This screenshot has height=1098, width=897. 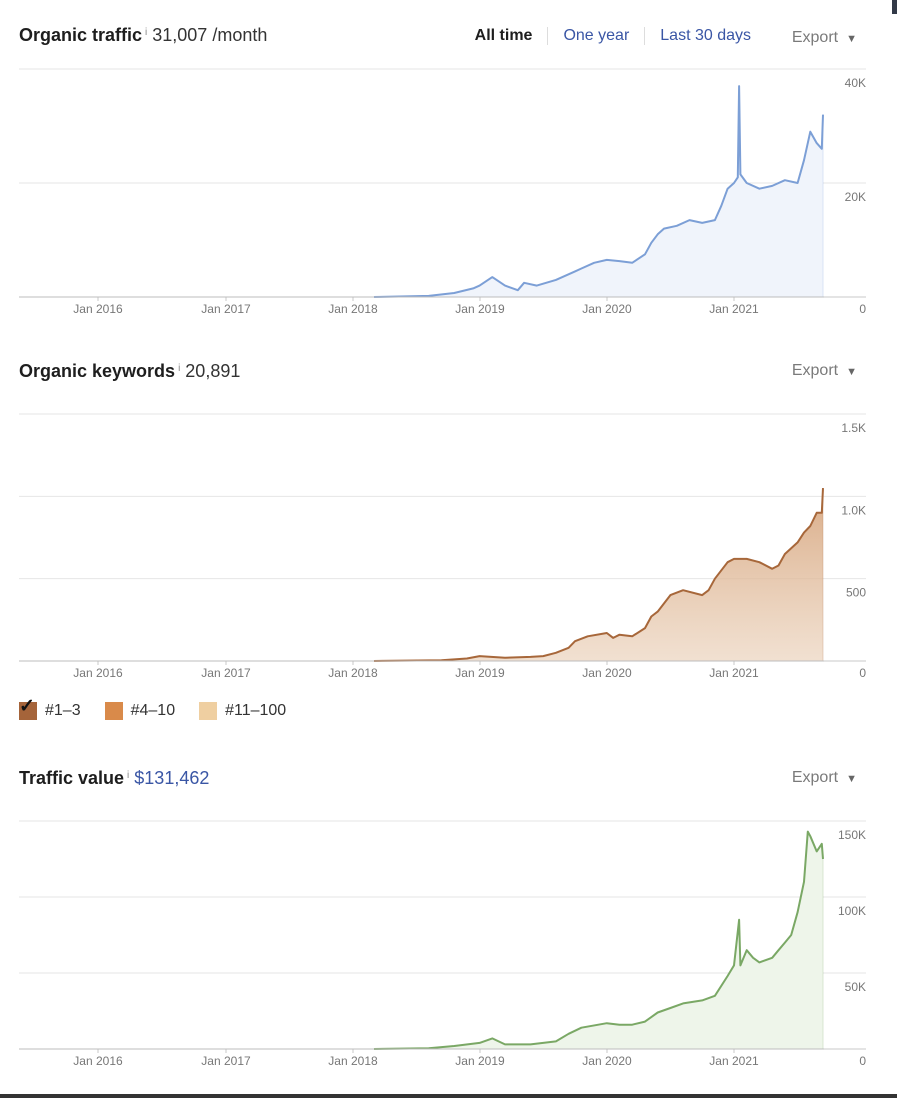 What do you see at coordinates (504, 36) in the screenshot?
I see `tab-all-time: All time` at bounding box center [504, 36].